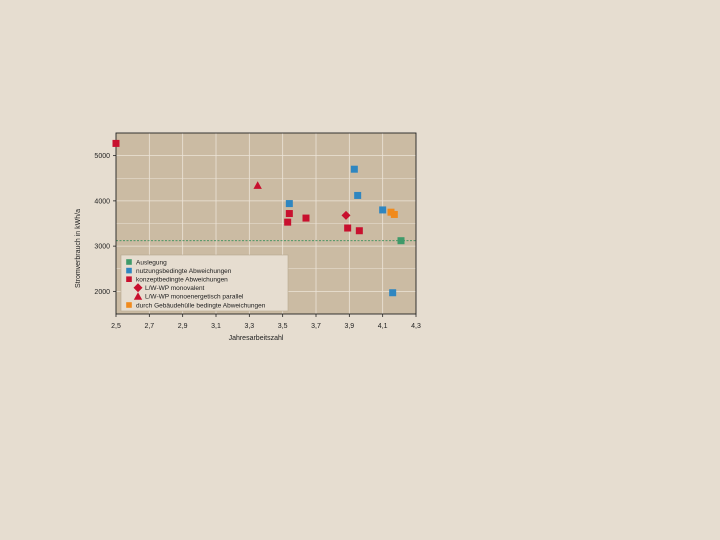 The height and width of the screenshot is (540, 720). Describe the element at coordinates (102, 201) in the screenshot. I see `y-tick-label: 4000` at that location.